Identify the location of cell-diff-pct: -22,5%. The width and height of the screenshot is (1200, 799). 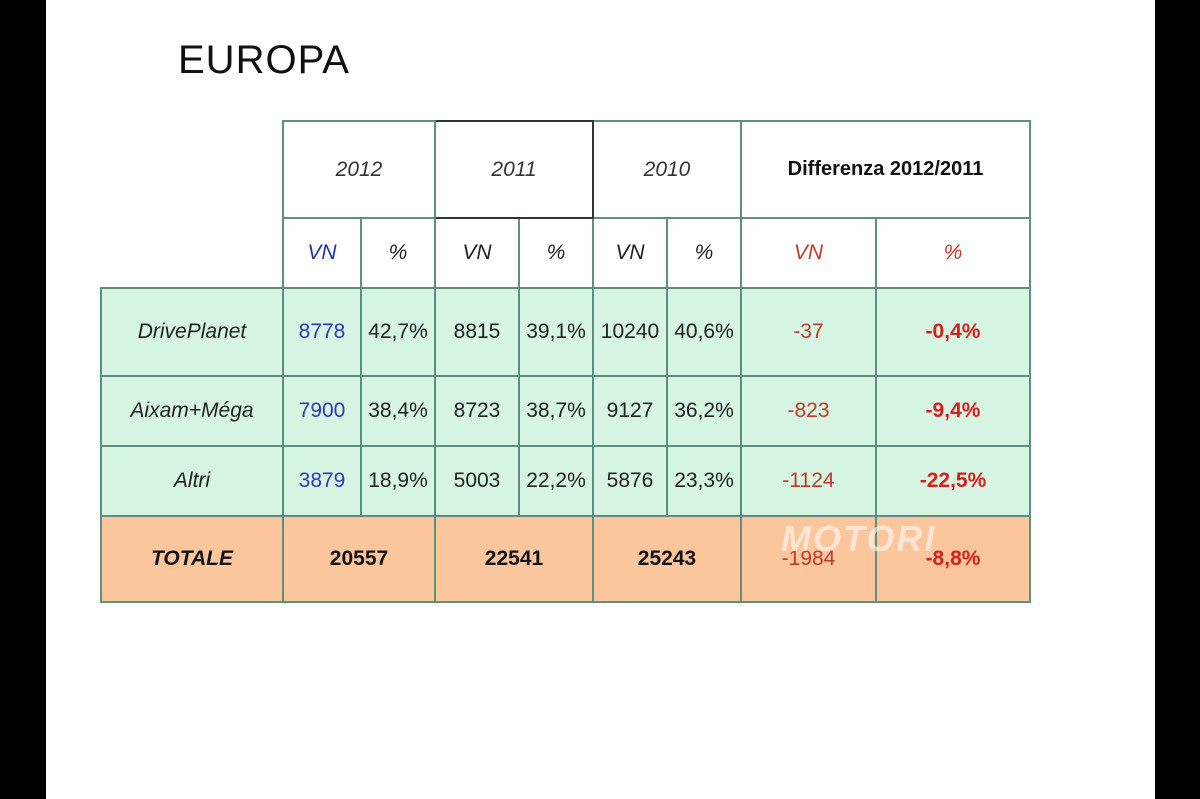
(953, 481).